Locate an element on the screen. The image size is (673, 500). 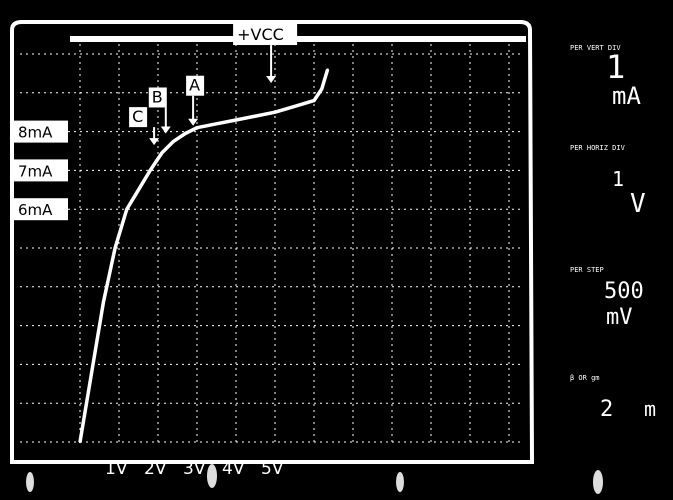
x-tick-label: 1V is located at coordinates (116, 469).